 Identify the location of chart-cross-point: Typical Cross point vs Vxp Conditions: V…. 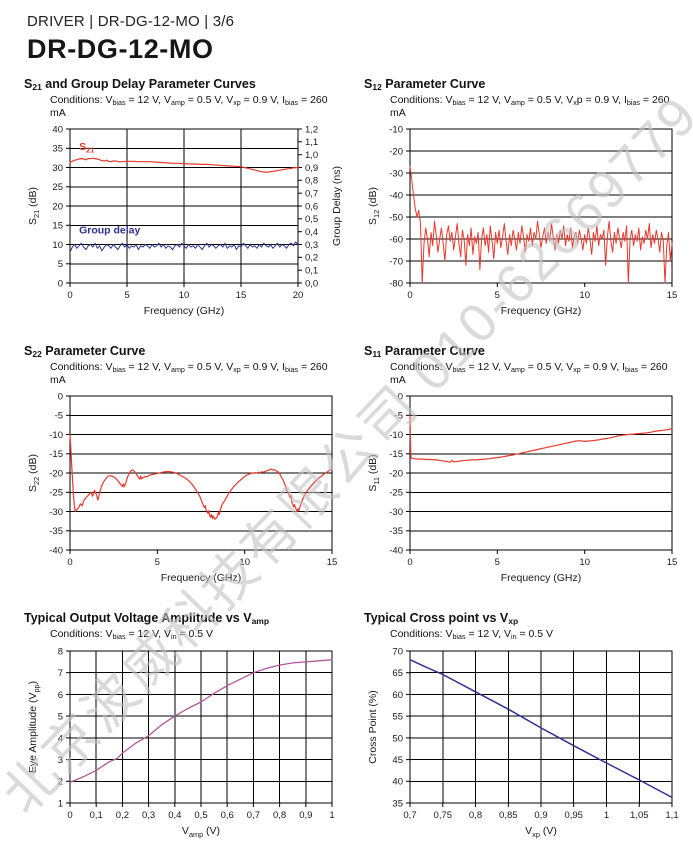
(525, 727).